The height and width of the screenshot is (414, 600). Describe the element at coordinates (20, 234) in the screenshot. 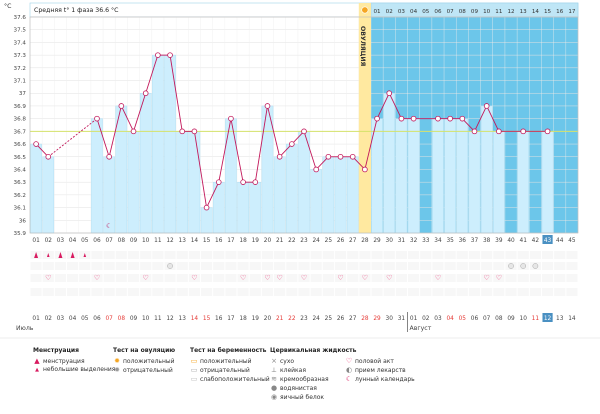

I see `y-tick-label: 35.9` at that location.